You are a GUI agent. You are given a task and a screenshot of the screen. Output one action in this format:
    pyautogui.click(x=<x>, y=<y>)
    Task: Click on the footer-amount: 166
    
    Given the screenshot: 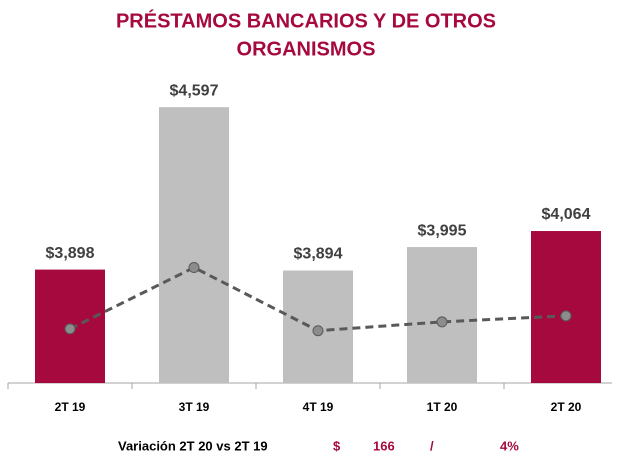 What is the action you would take?
    pyautogui.click(x=384, y=445)
    